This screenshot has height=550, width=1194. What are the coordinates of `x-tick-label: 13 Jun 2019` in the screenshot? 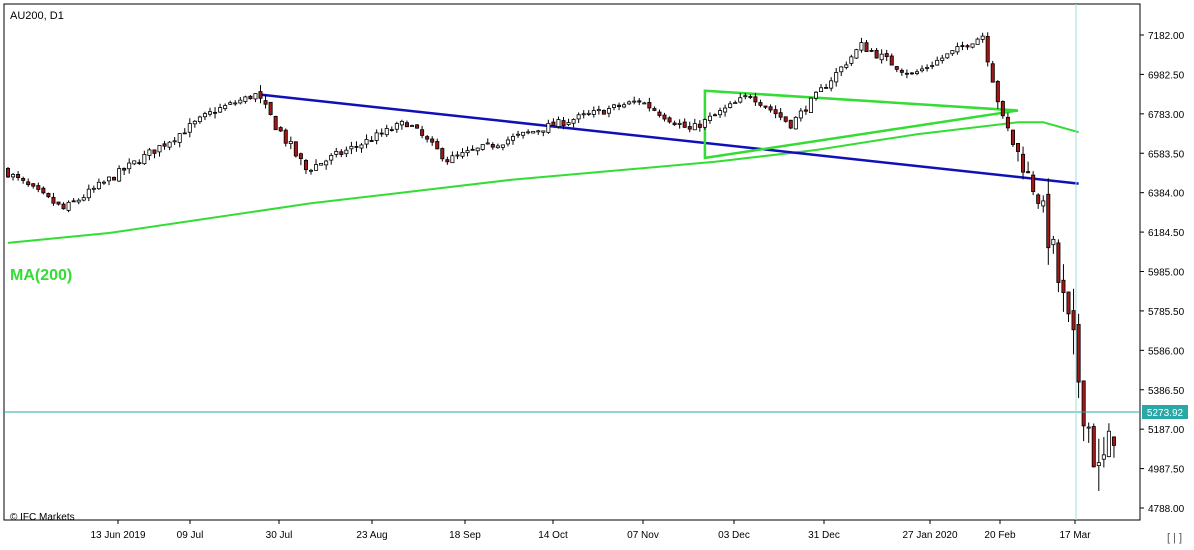 It's located at (117, 535).